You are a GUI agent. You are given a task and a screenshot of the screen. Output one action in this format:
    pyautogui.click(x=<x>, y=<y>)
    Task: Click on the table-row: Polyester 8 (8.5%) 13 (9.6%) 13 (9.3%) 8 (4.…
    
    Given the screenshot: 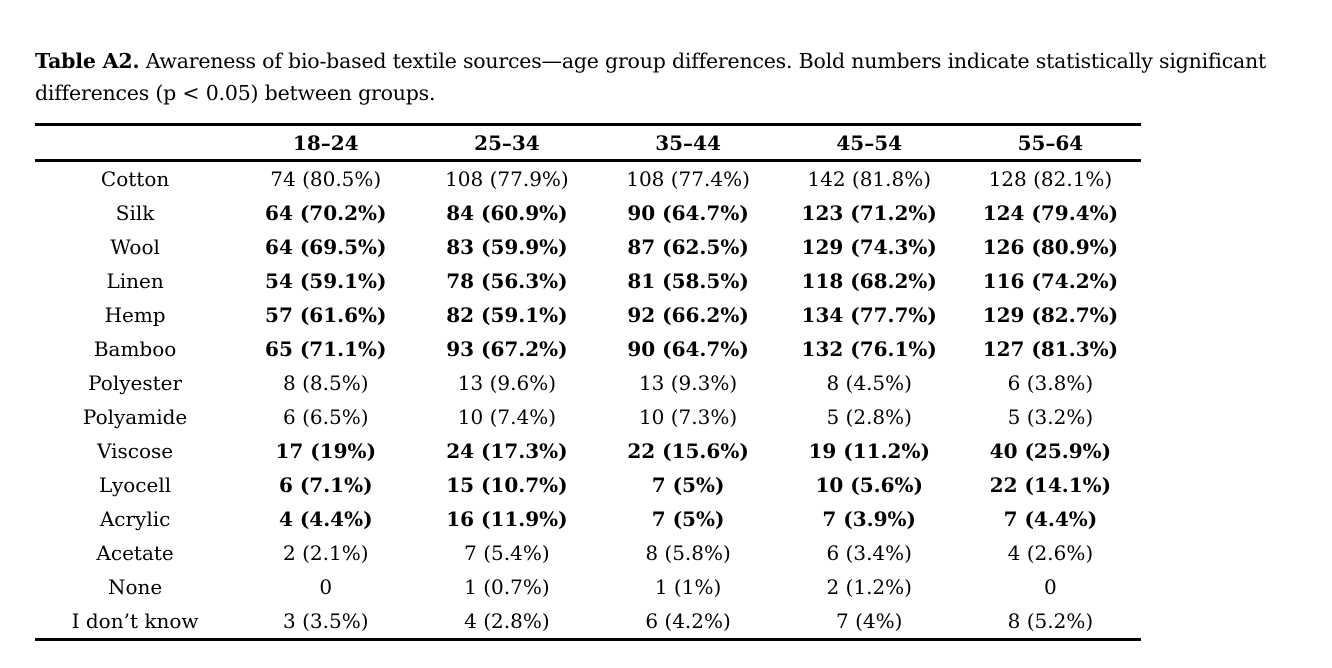 What is the action you would take?
    pyautogui.click(x=588, y=383)
    